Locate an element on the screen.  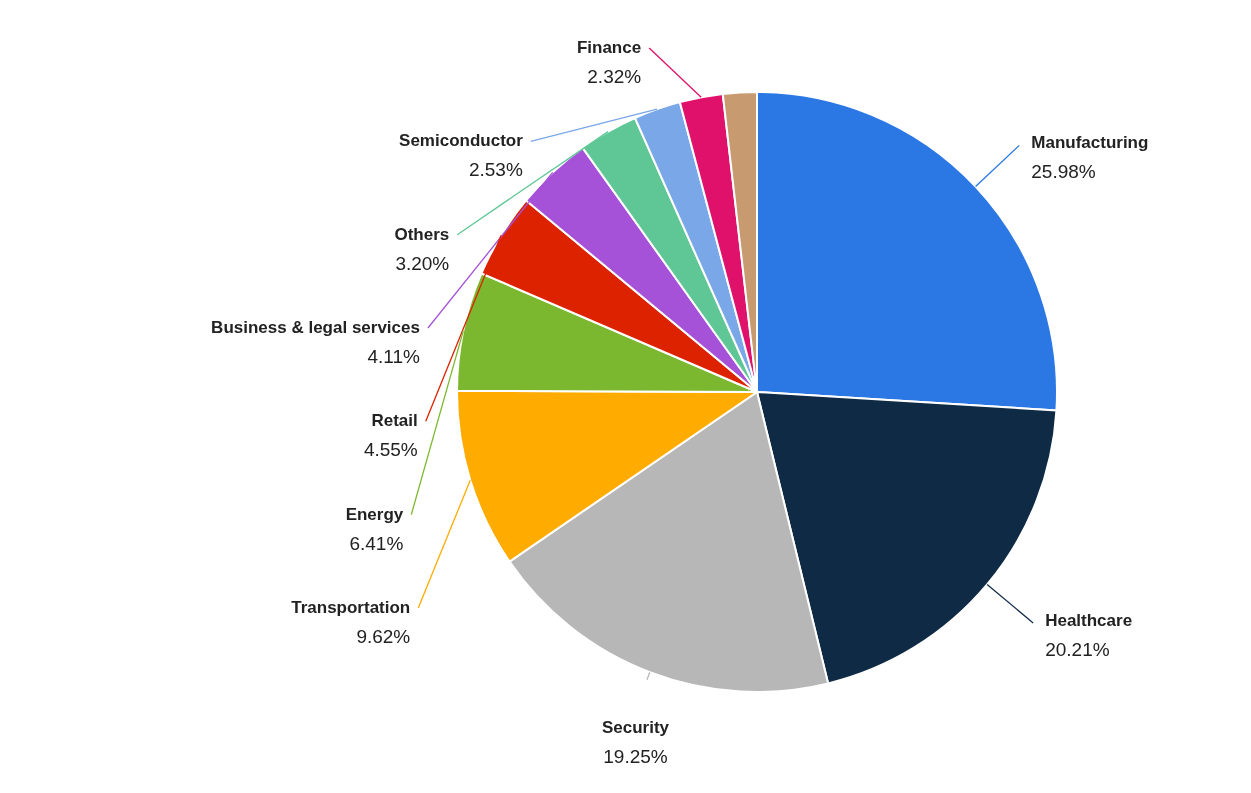
data-label: 20.21% is located at coordinates (1077, 649).